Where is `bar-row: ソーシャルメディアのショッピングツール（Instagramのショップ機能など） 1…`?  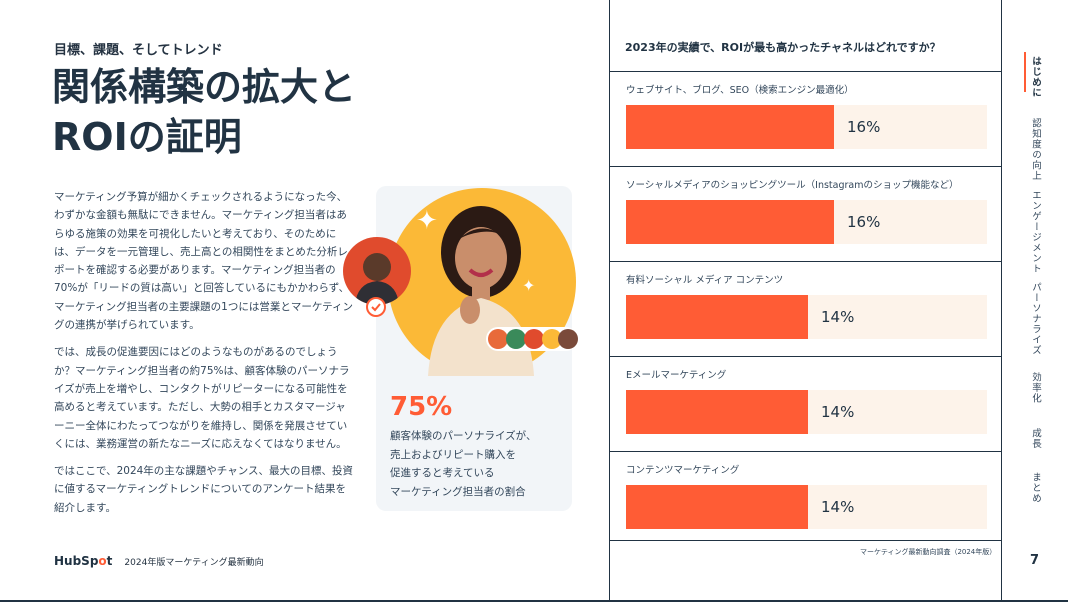
bar-row: ソーシャルメディアのショッピングツール（Instagramのショップ機能など） 1… is located at coordinates (805, 214).